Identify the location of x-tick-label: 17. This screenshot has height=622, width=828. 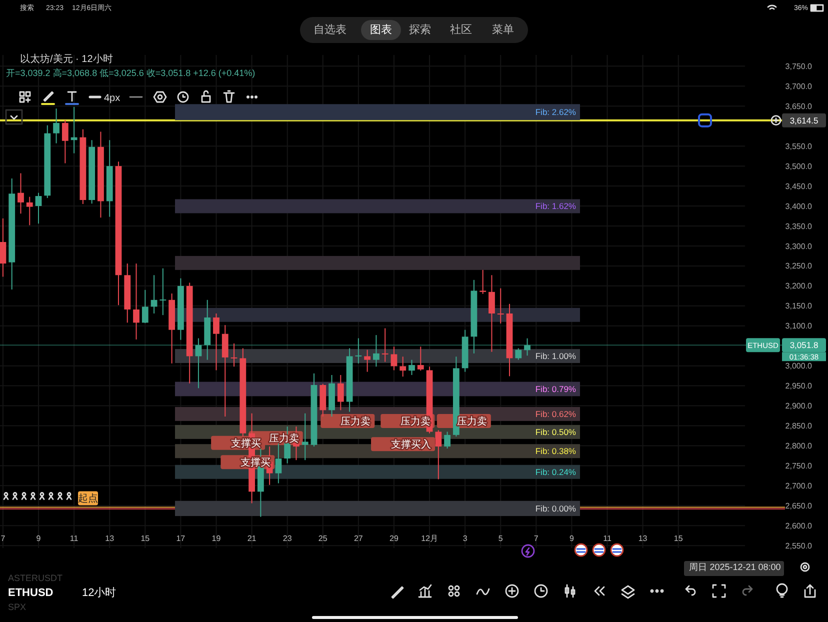
(181, 538).